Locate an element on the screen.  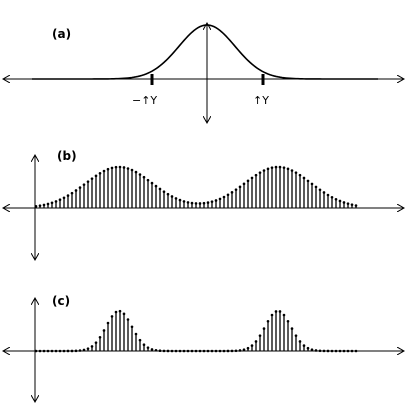
panel-b-label: (b) is located at coordinates (67, 156).